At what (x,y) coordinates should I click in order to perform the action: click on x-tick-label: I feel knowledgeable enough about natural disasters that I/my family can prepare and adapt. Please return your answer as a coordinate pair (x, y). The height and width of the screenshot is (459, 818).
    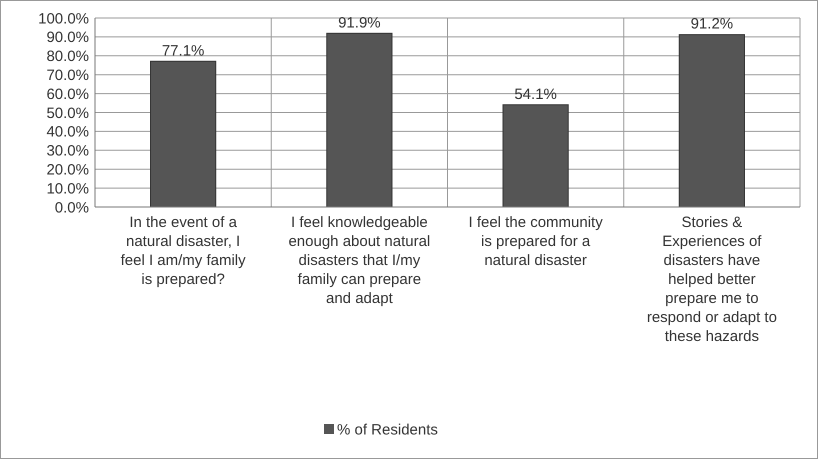
    Looking at the image, I should click on (359, 260).